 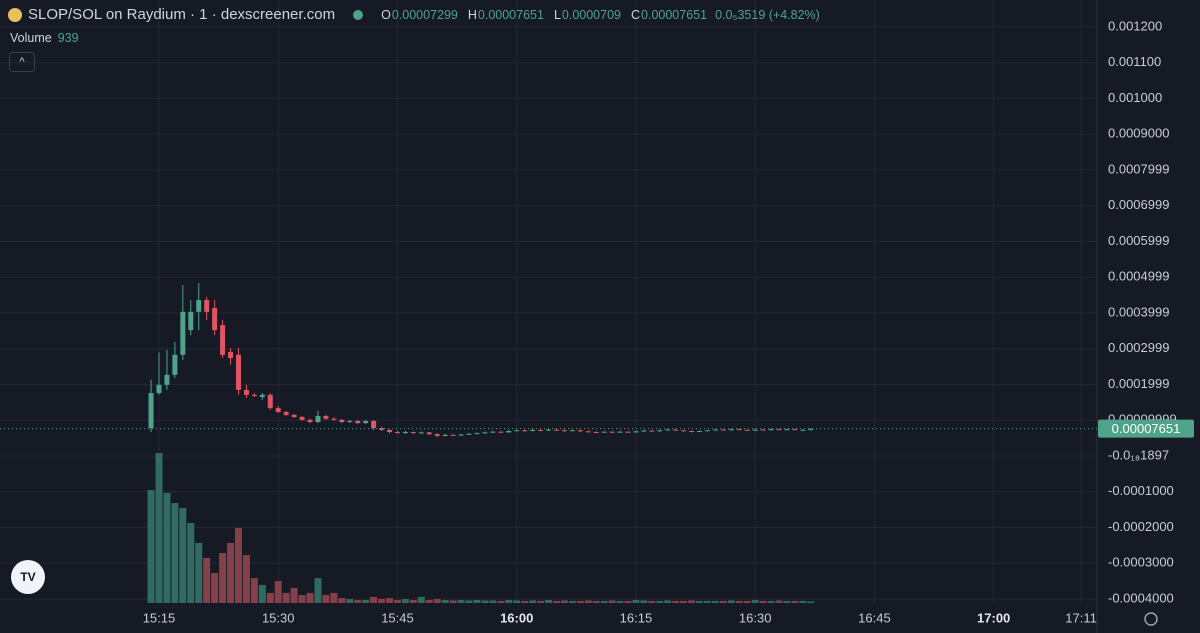 I want to click on y-tick-label: 0.001000, so click(x=1135, y=97).